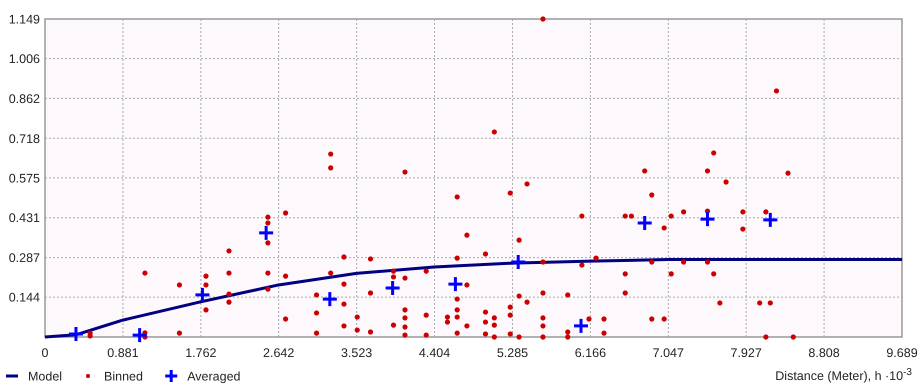  Describe the element at coordinates (123, 353) in the screenshot. I see `x-tick-label: 0.881` at that location.